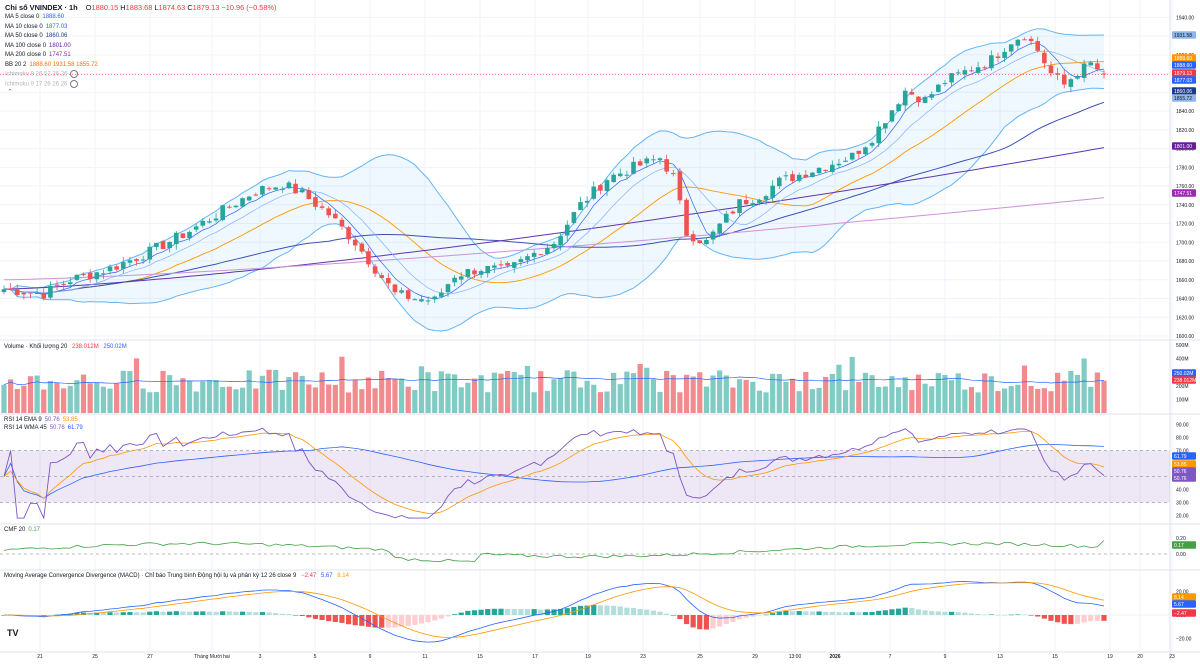  I want to click on legend-bb: BB 20 2 1888.60 1931.58 1855.72, so click(51, 64).